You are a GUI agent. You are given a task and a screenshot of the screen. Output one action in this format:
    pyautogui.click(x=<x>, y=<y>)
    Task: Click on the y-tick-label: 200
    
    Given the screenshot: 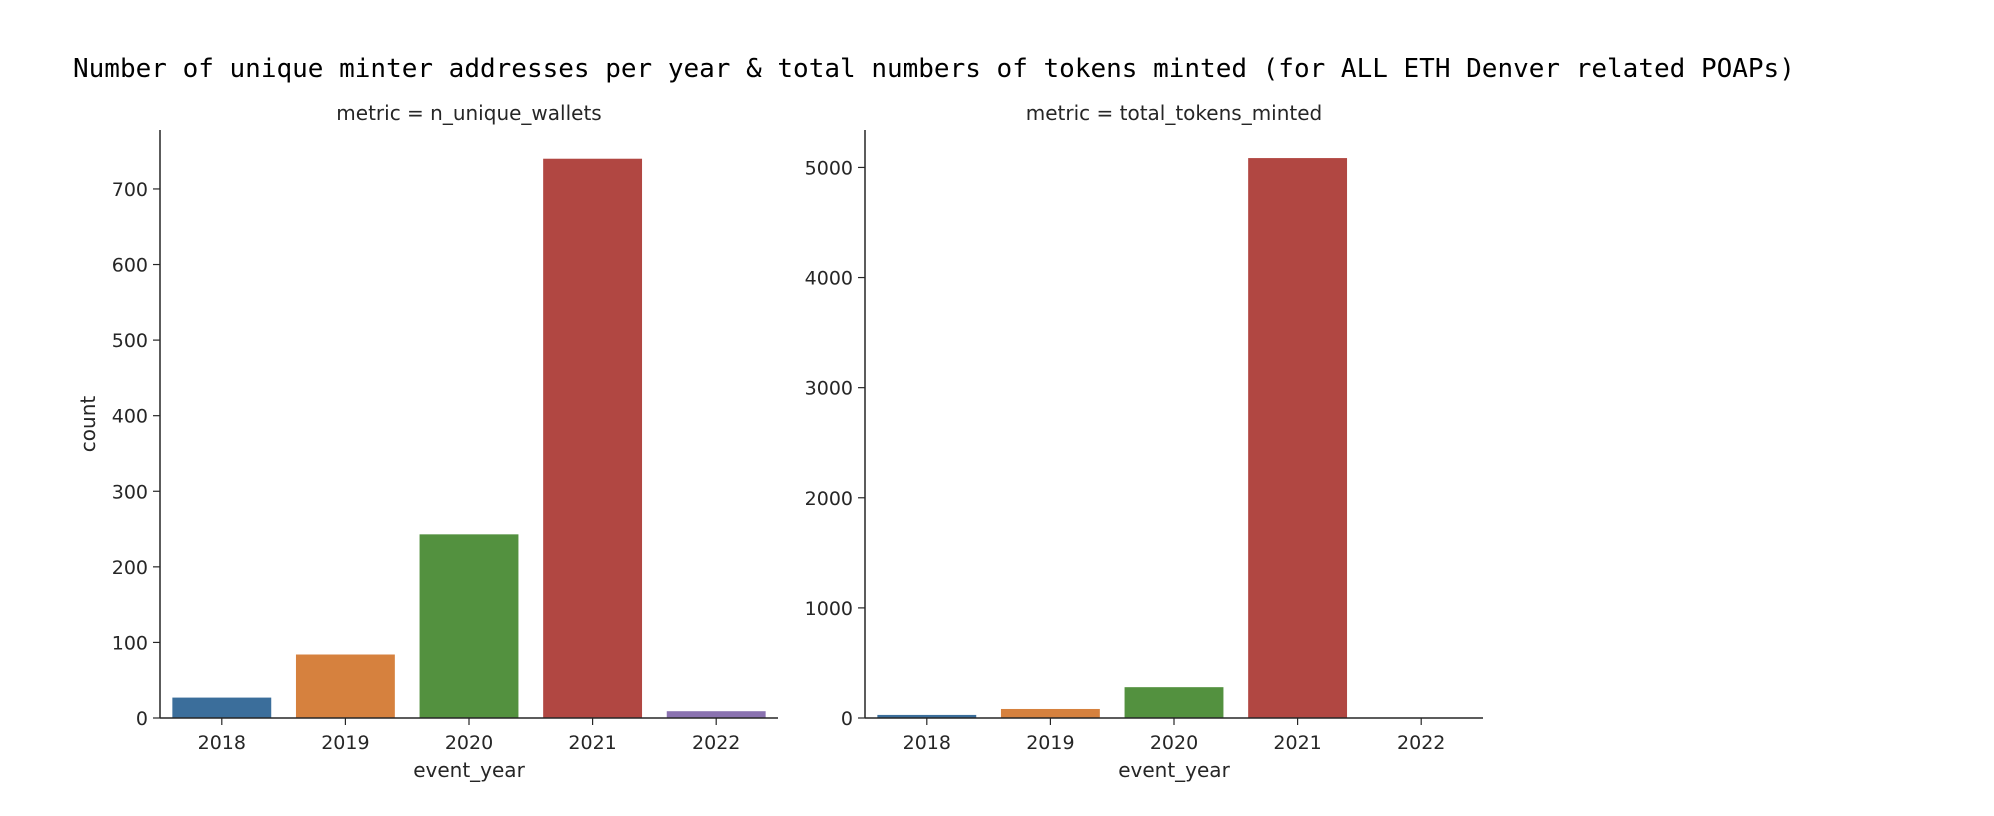 What is the action you would take?
    pyautogui.click(x=130, y=568)
    